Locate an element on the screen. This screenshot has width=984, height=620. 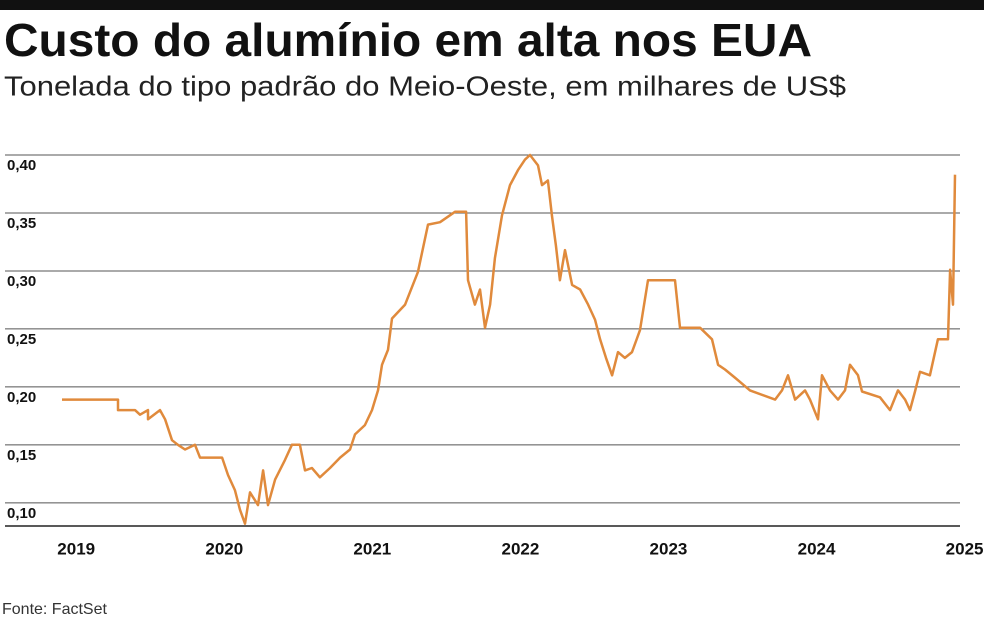
x-tick-label: 2024 is located at coordinates (817, 548).